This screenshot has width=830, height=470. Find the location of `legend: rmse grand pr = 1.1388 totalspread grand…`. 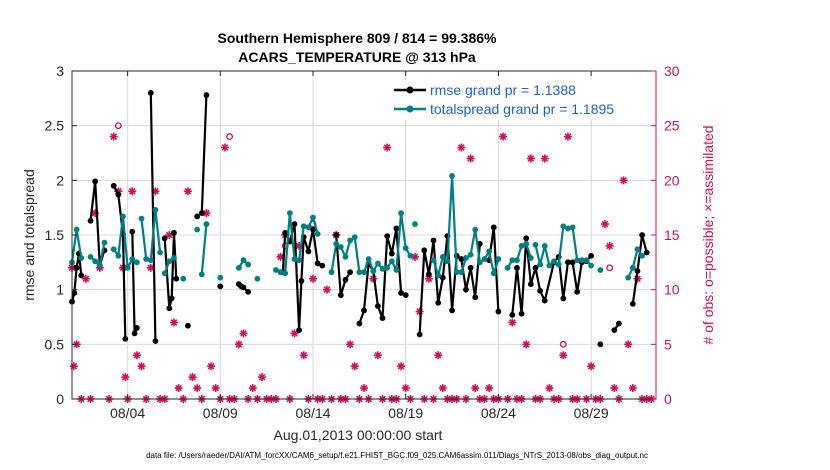

legend: rmse grand pr = 1.1388 totalspread grand… is located at coordinates (515, 100).